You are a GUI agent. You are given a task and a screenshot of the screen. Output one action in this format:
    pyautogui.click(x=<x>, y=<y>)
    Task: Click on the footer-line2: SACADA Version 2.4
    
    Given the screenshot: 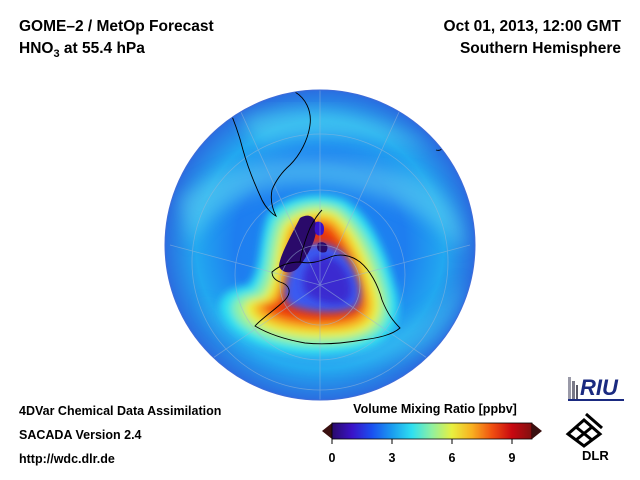 What is the action you would take?
    pyautogui.click(x=80, y=435)
    